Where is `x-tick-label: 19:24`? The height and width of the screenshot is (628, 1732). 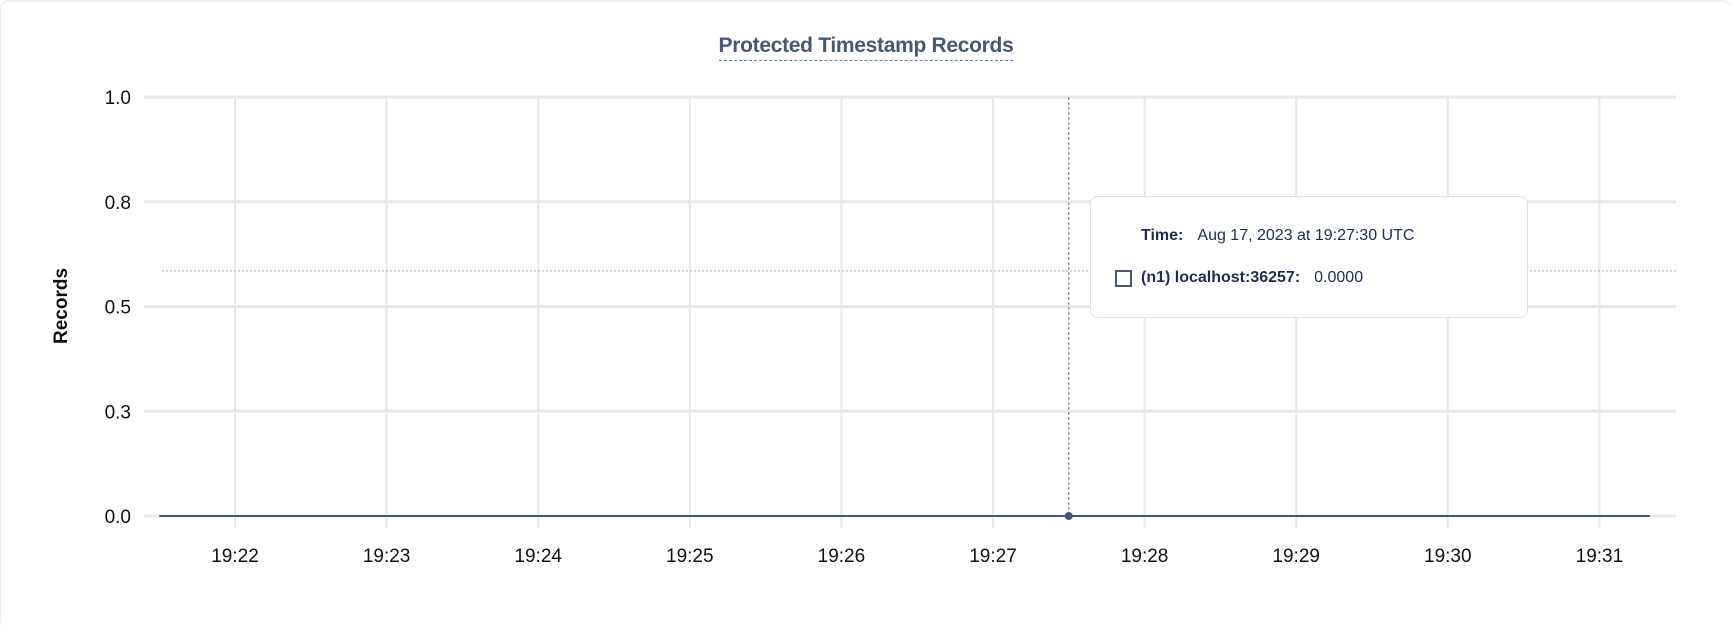
x-tick-label: 19:24 is located at coordinates (538, 556).